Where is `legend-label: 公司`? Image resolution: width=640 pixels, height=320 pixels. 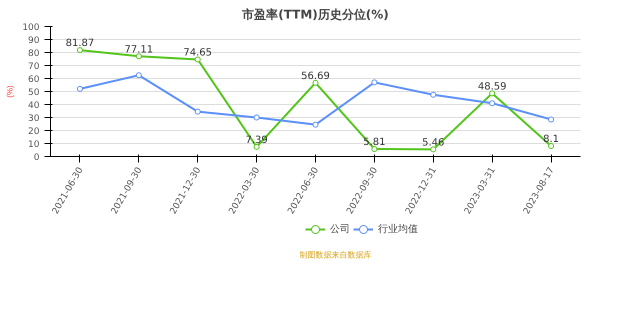
legend-label: 公司 is located at coordinates (340, 229).